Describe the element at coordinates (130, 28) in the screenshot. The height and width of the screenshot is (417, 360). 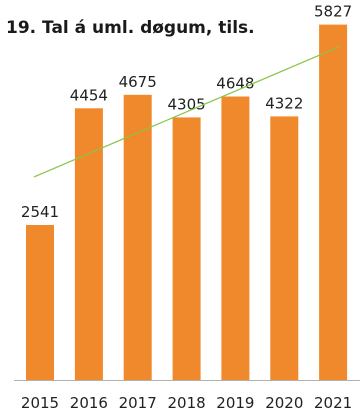
I see `chart-title: 19. Tal á uml. døgum, tils.` at that location.